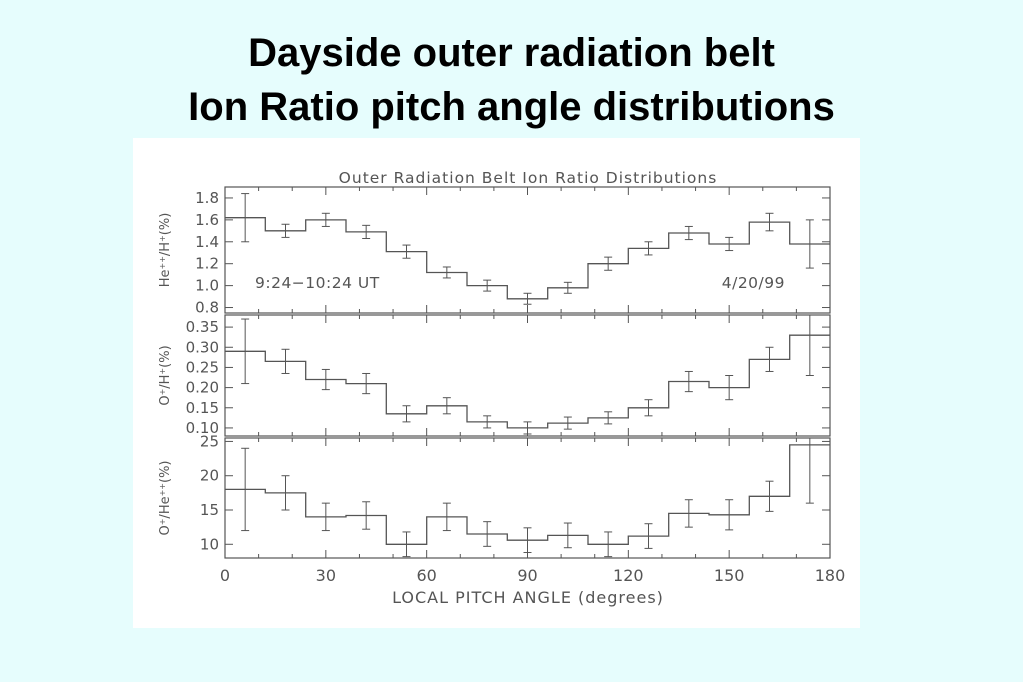  I want to click on y-tick-label: 1.4, so click(207, 242).